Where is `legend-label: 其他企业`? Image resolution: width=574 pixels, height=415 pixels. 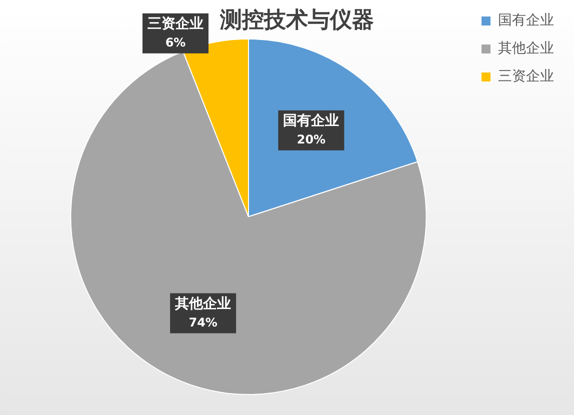
legend-label: 其他企业 is located at coordinates (526, 48).